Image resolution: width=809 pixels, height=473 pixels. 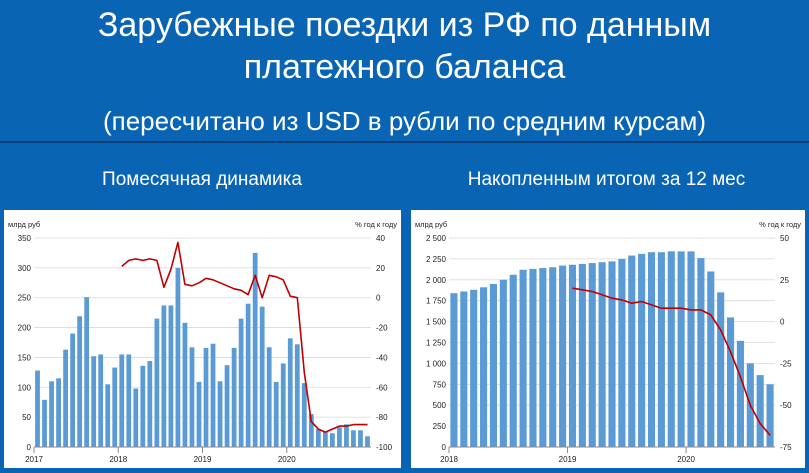 What do you see at coordinates (25, 268) in the screenshot?
I see `y-tick-label: 300` at bounding box center [25, 268].